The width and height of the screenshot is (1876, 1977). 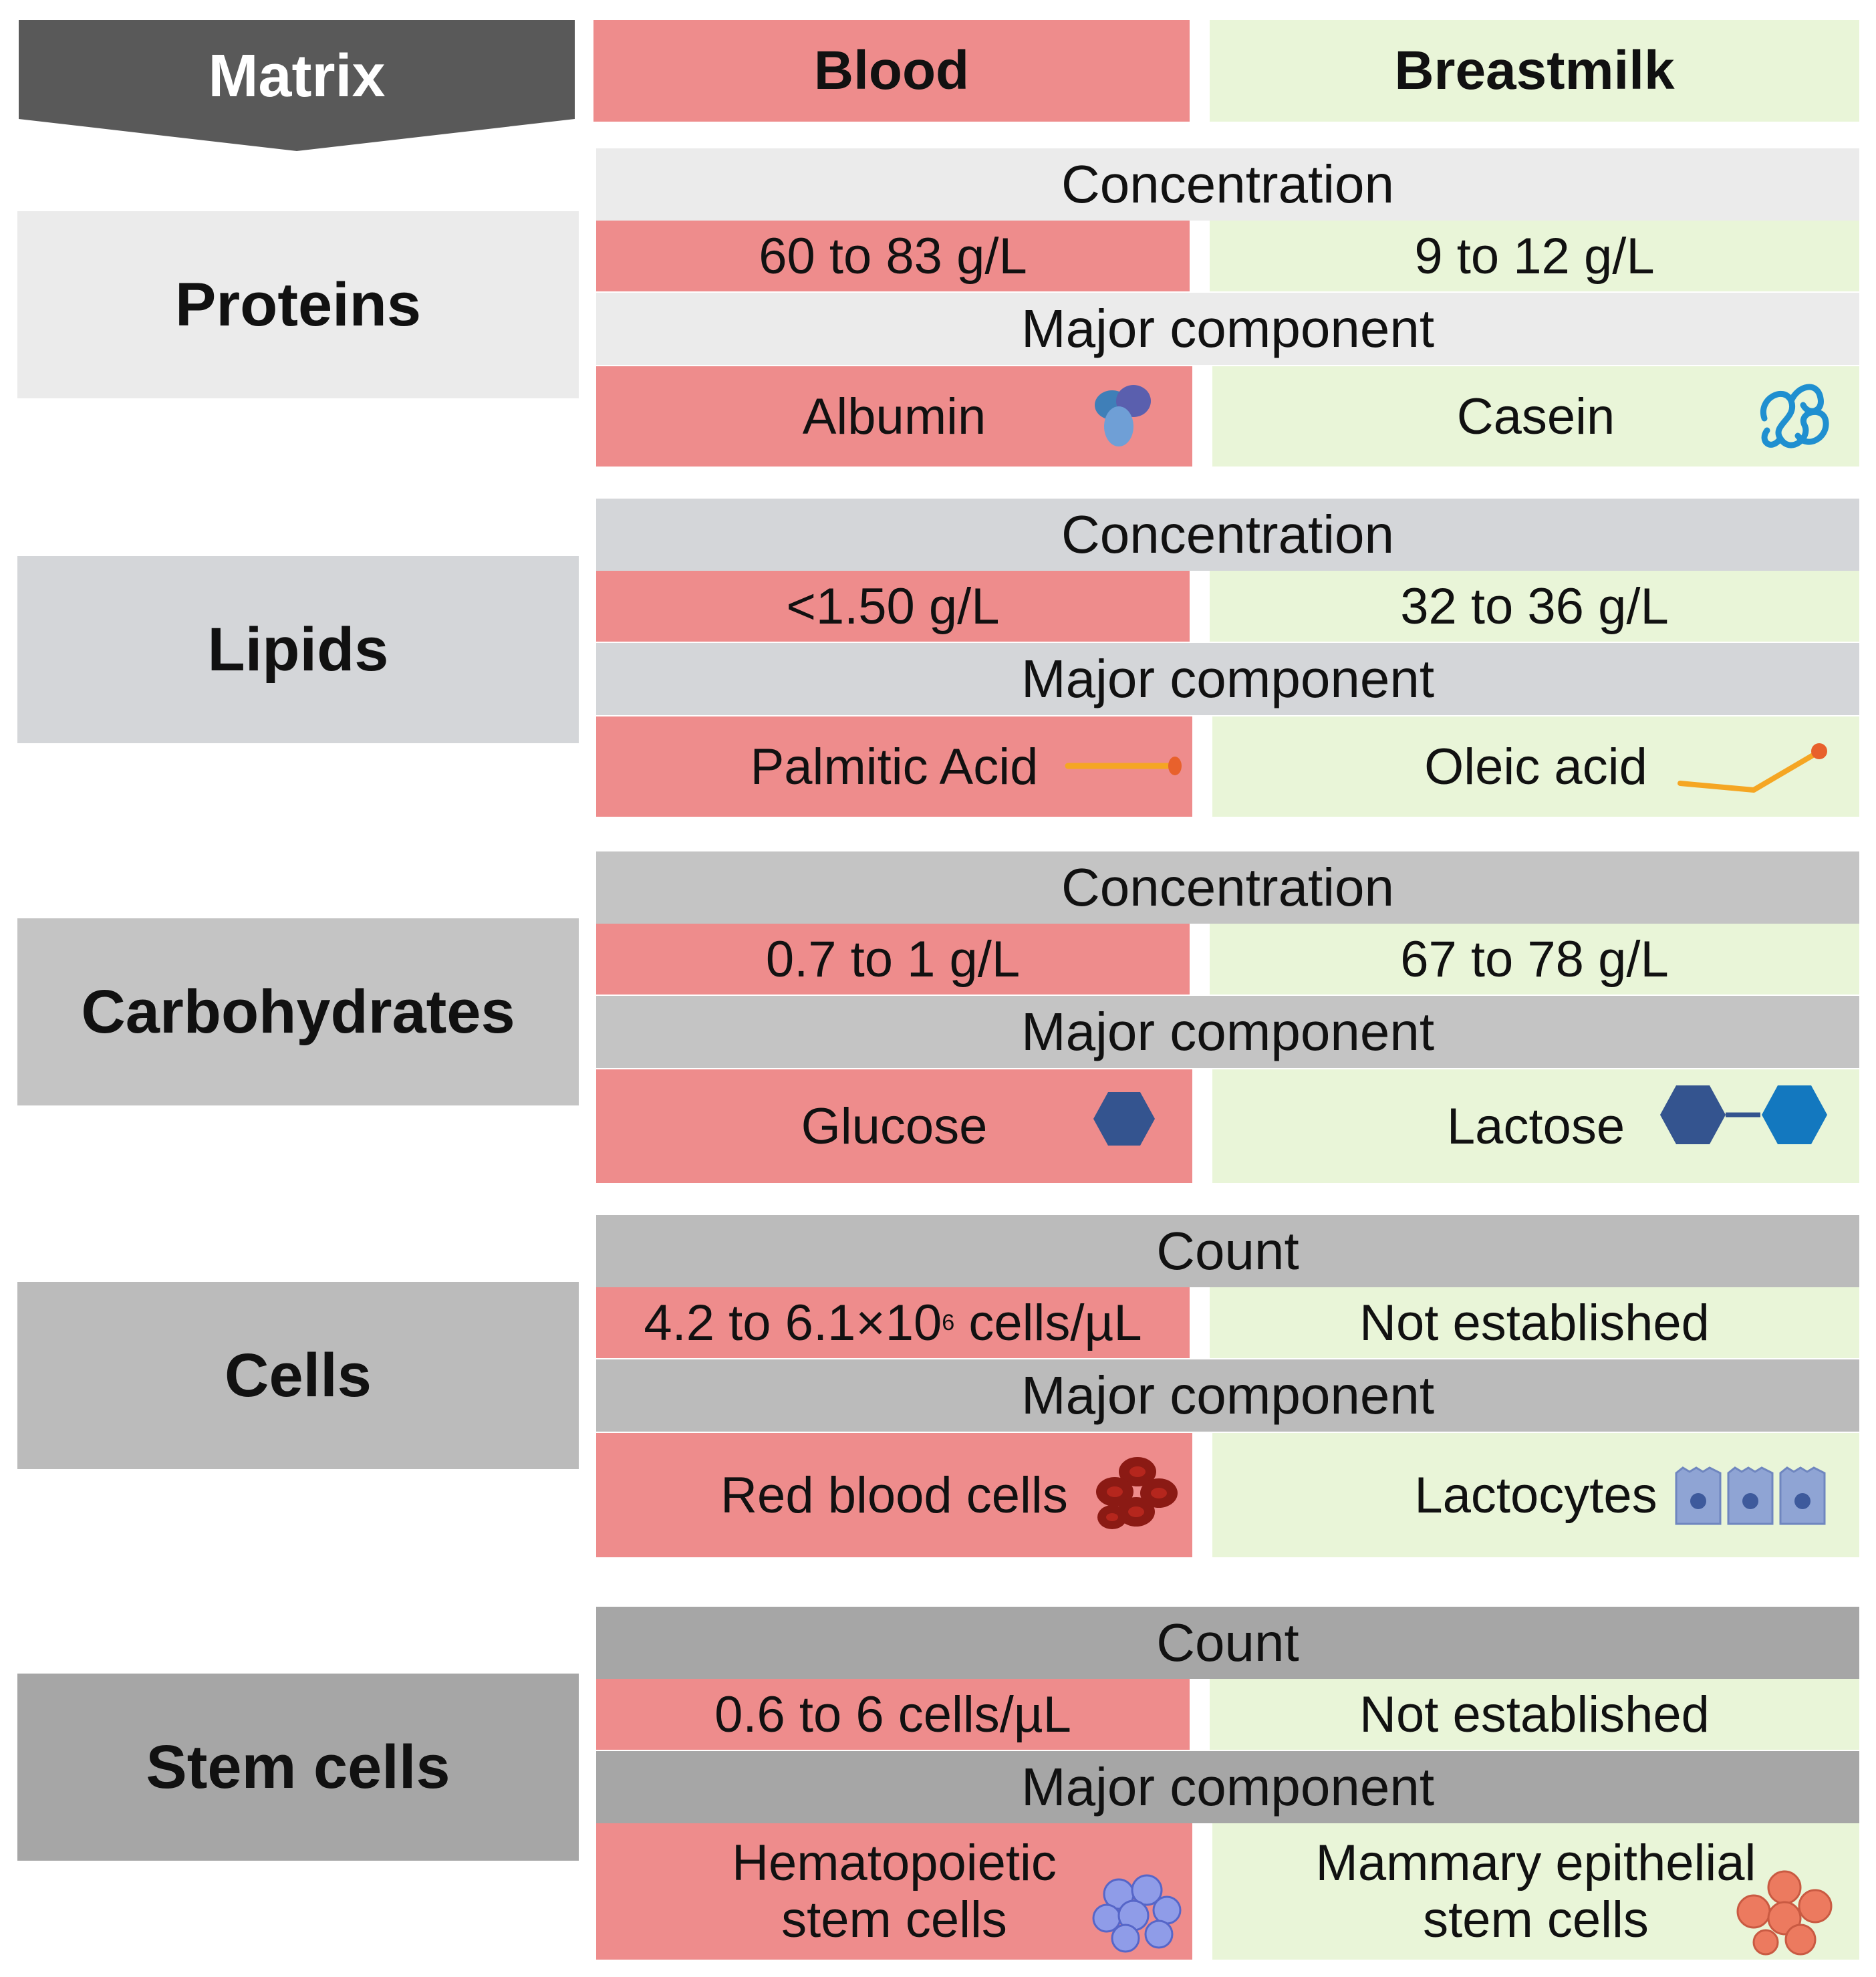 I want to click on milk-component-cell: Oleic acid, so click(x=1535, y=766).